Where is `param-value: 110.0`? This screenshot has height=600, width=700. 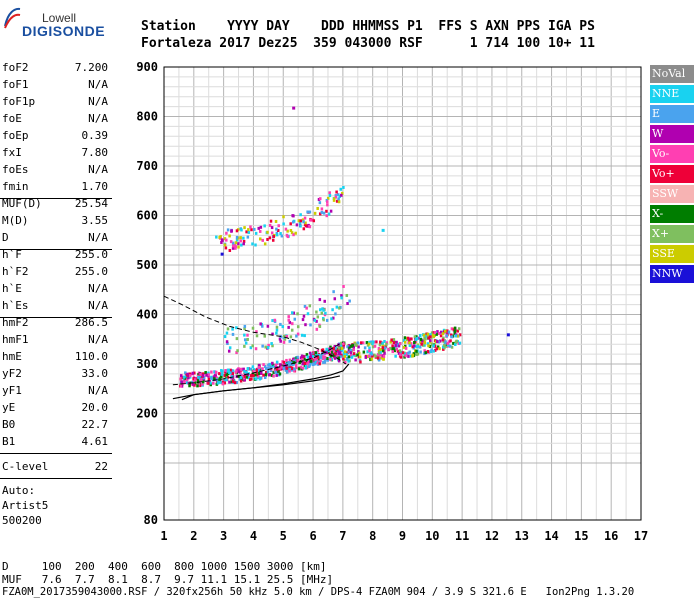
param-value: 110.0 is located at coordinates (91, 356).